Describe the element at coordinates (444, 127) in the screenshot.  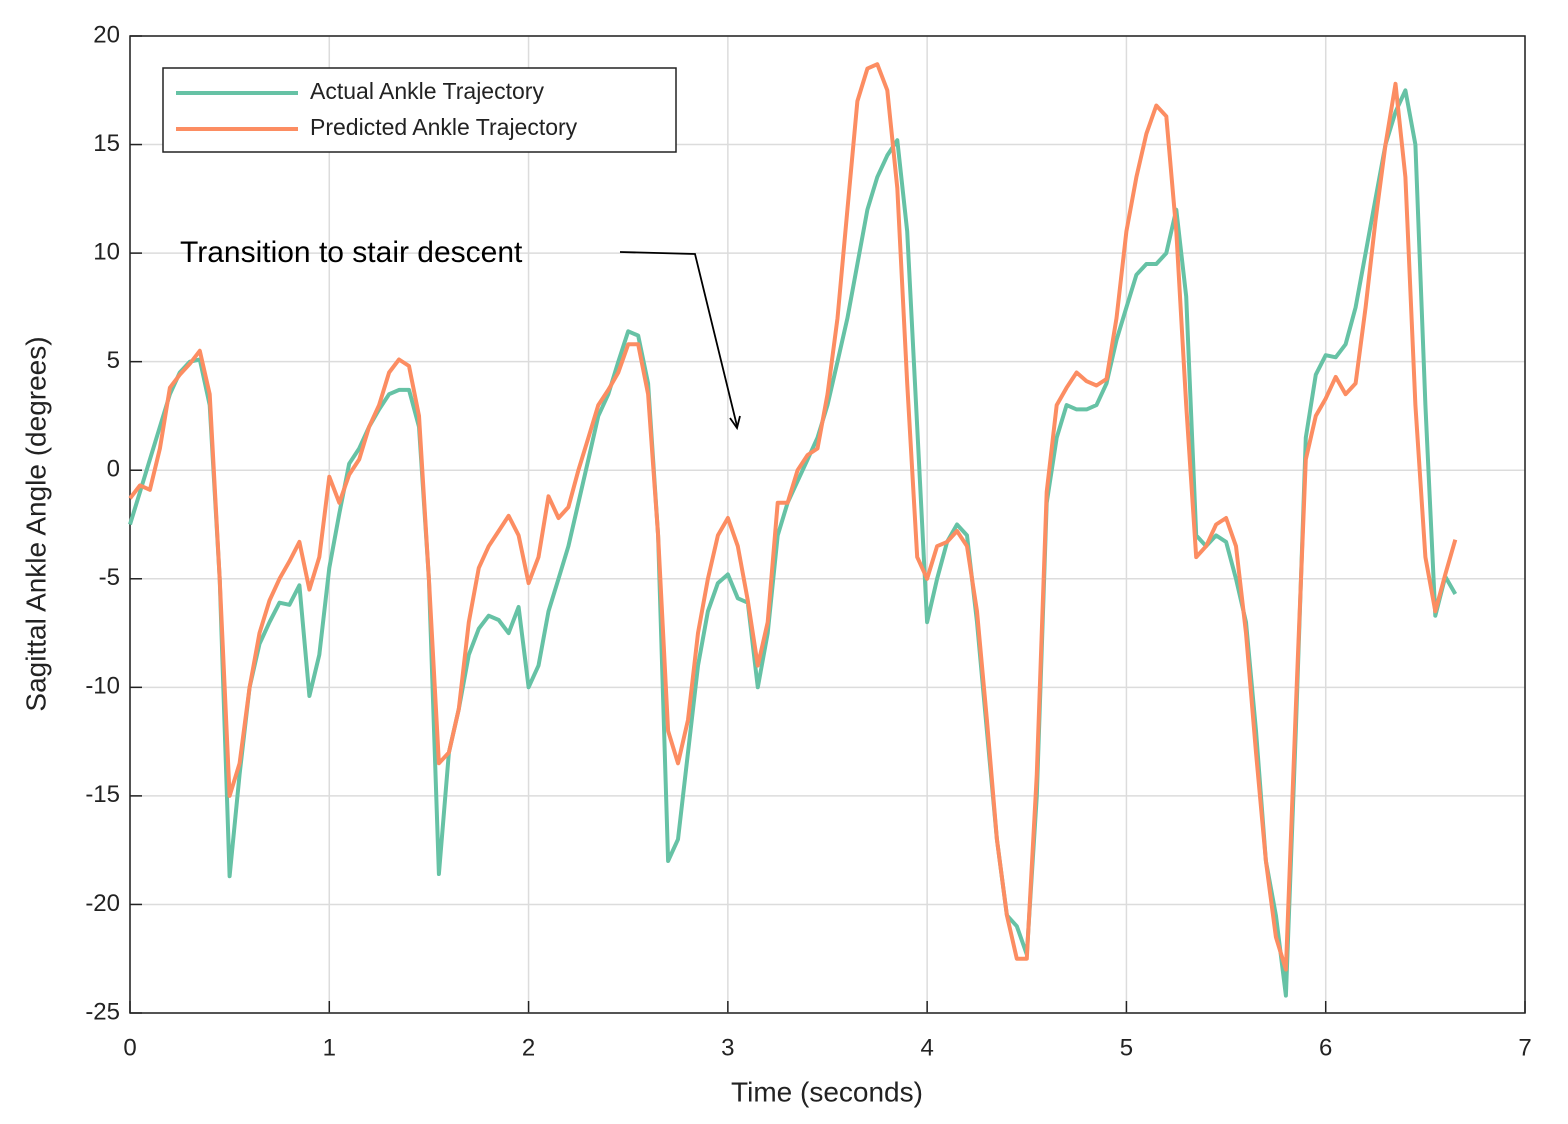
I see `legend-label: Predicted Ankle Trajectory` at that location.